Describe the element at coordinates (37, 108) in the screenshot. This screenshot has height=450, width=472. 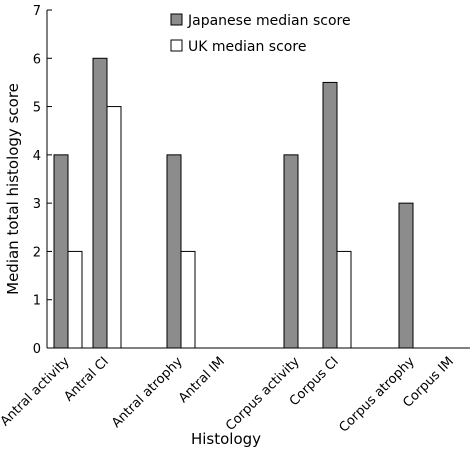
I see `y-tick-label: 5` at that location.